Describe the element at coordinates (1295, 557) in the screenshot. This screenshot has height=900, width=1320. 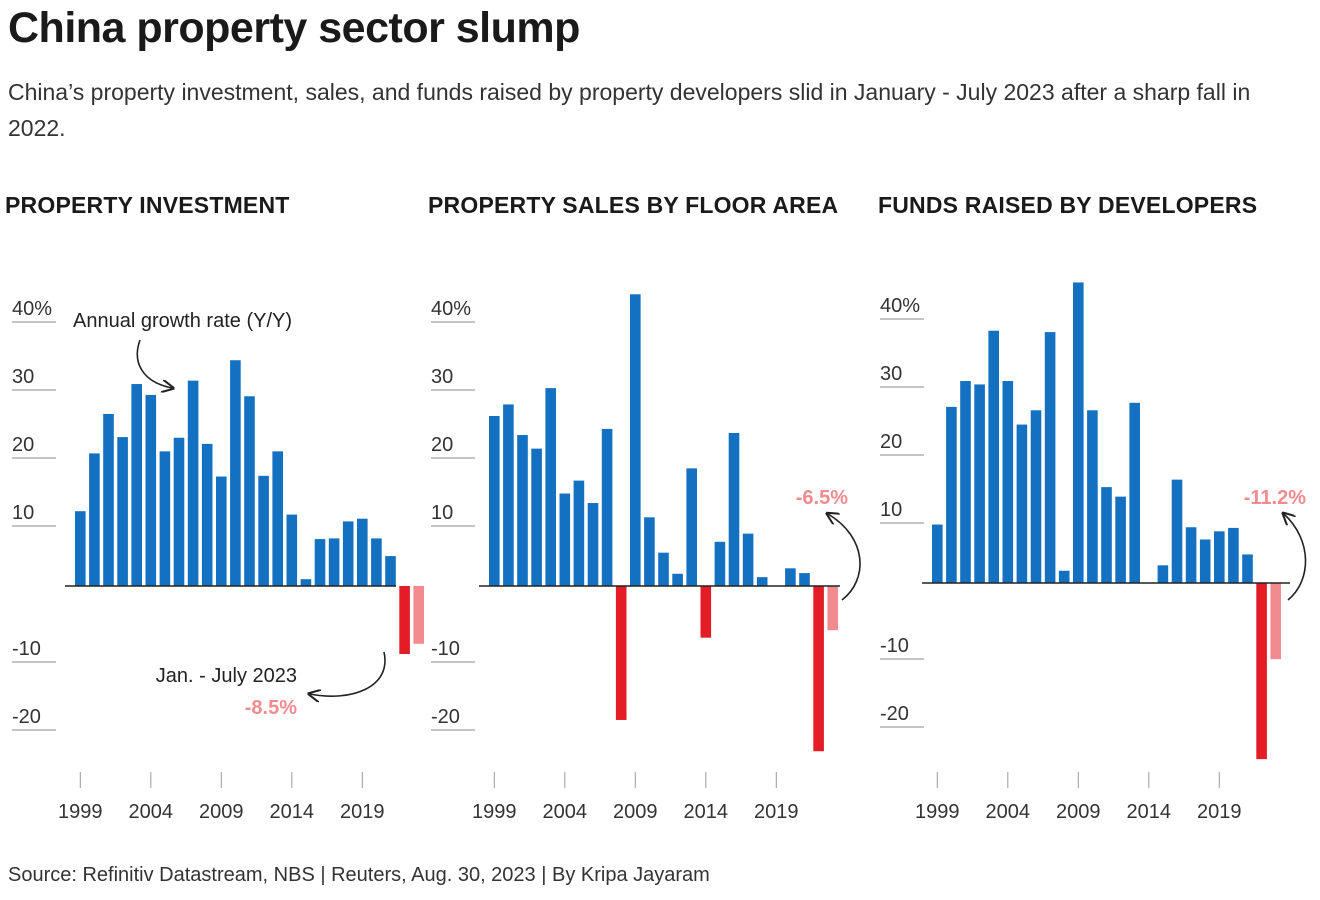
I see `arrow-to-funds-label` at that location.